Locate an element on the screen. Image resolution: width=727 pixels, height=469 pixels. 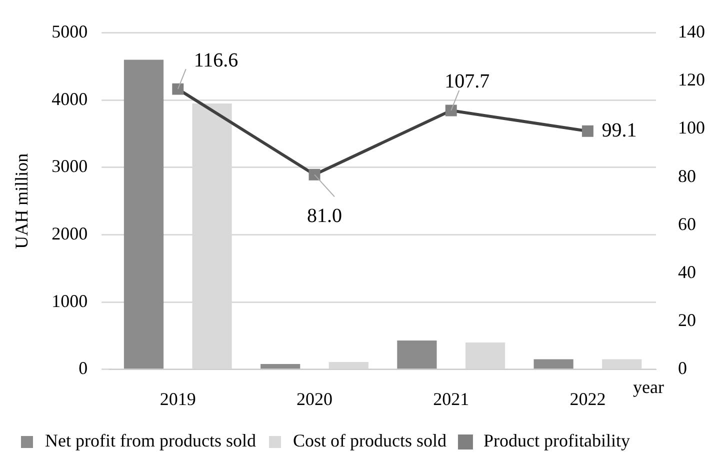
y2-tick-label: 80 is located at coordinates (687, 176).